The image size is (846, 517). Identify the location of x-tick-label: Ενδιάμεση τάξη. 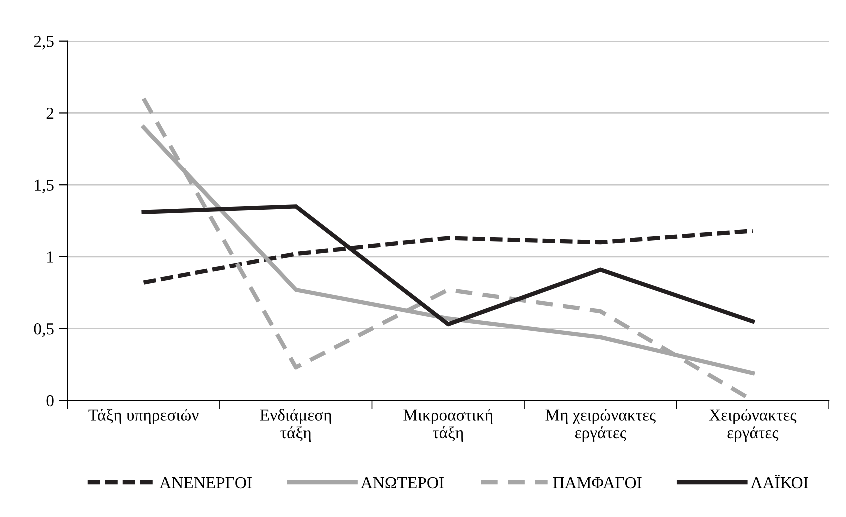
(296, 425).